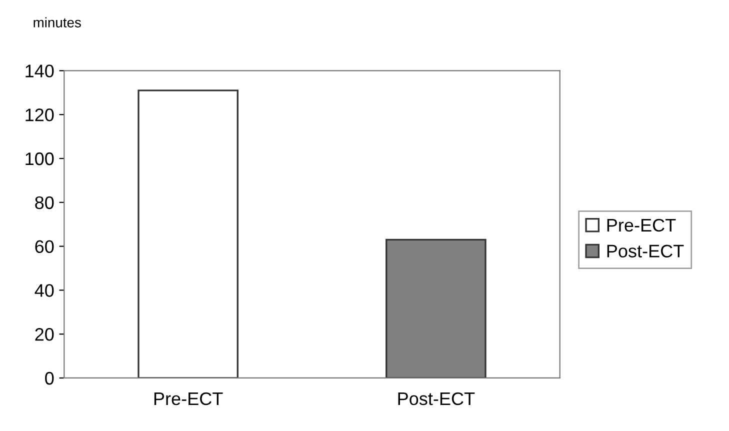 This screenshot has height=431, width=729. Describe the element at coordinates (44, 247) in the screenshot. I see `y-tick-label: 60` at that location.